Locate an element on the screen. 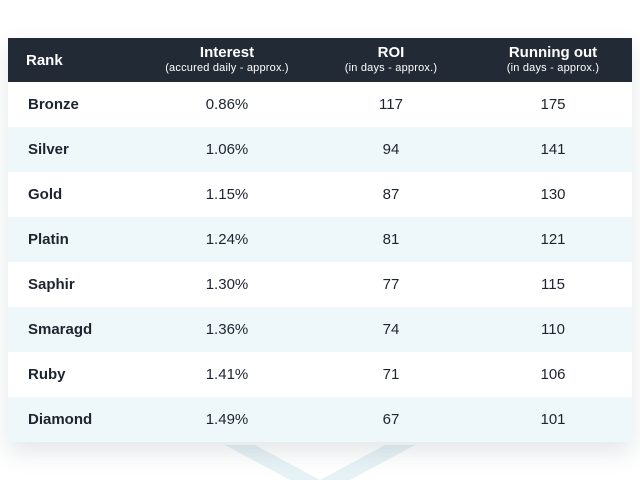 The height and width of the screenshot is (480, 640). table-row: Bronze 0.86% 117 175 is located at coordinates (320, 104).